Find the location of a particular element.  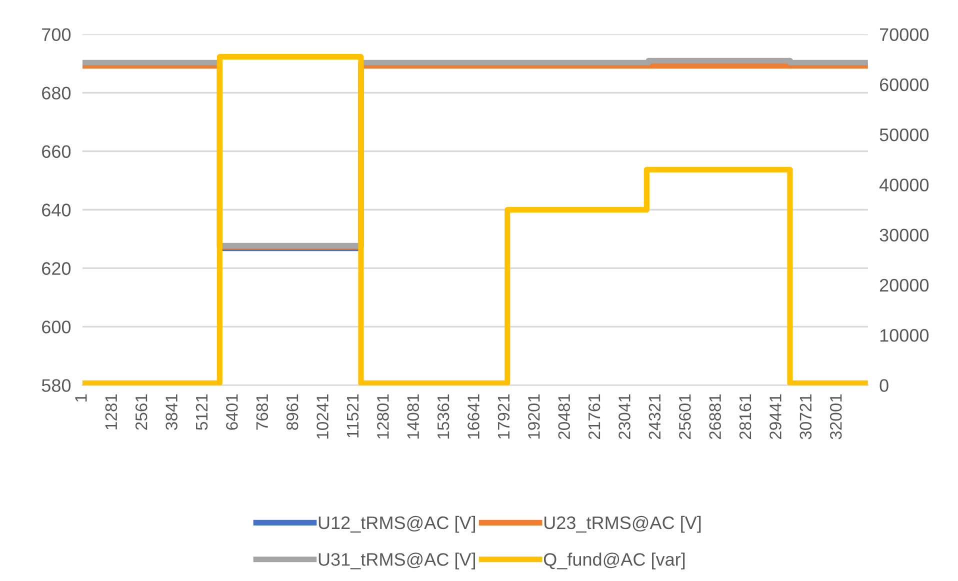

x-tick-label: 25601 is located at coordinates (684, 417).